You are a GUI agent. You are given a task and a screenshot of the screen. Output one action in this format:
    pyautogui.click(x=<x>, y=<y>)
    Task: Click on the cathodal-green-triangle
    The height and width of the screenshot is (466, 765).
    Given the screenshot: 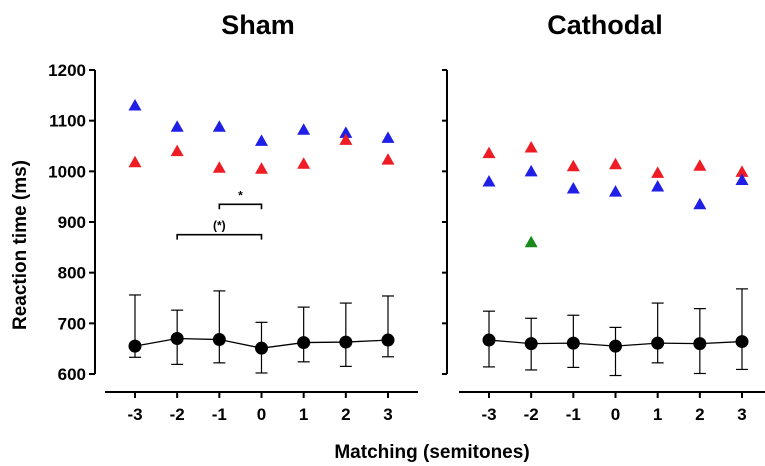 What is the action you would take?
    pyautogui.click(x=531, y=241)
    